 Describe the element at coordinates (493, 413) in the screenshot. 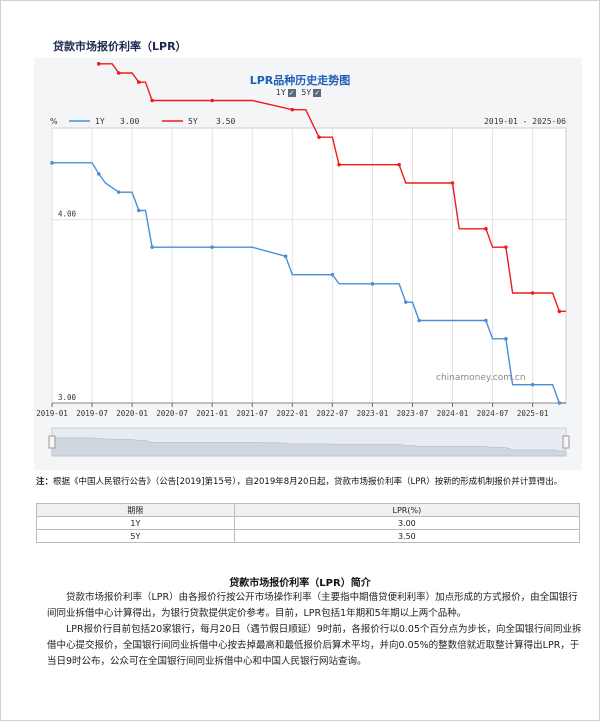

I see `x-tick-label: 2024-07` at that location.